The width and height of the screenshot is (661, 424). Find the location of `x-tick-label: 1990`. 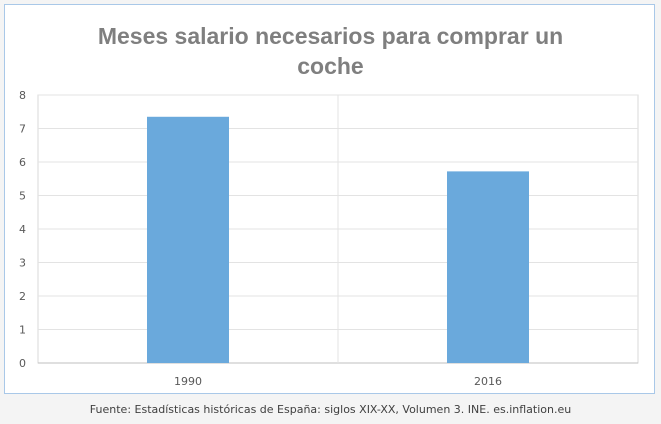

x-tick-label: 1990 is located at coordinates (188, 381).